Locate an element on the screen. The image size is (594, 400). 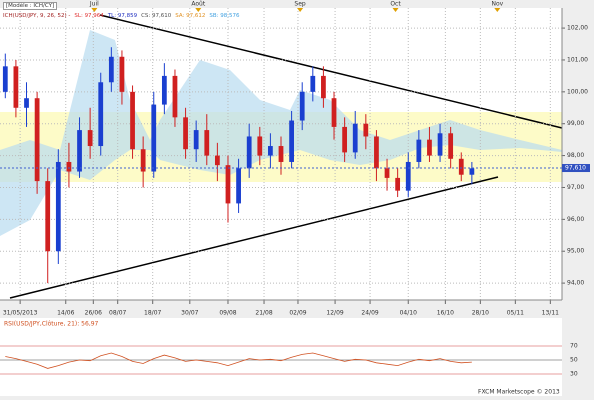
legend-entry: TL: 97,859 is located at coordinates (122, 16).